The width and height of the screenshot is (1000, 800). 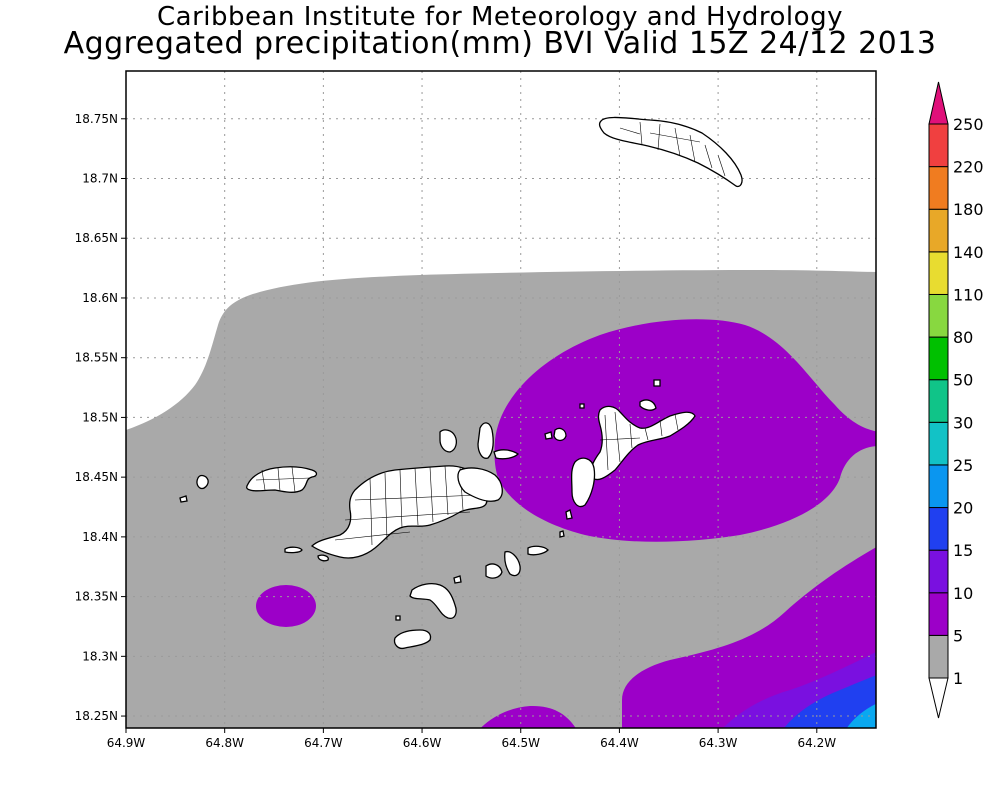 What do you see at coordinates (323, 743) in the screenshot?
I see `lon-tick-label: 64.7W` at bounding box center [323, 743].